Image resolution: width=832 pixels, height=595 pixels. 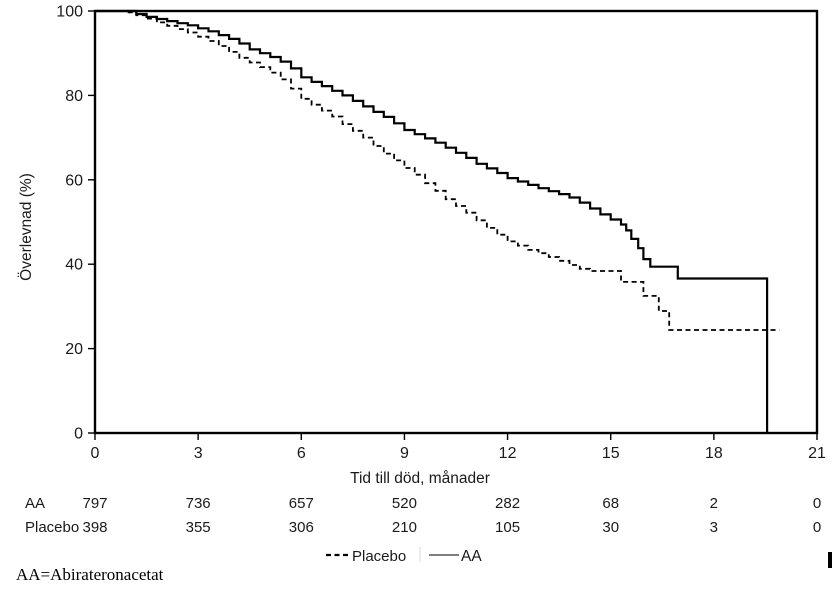 I want to click on risk-count: 657, so click(x=301, y=503).